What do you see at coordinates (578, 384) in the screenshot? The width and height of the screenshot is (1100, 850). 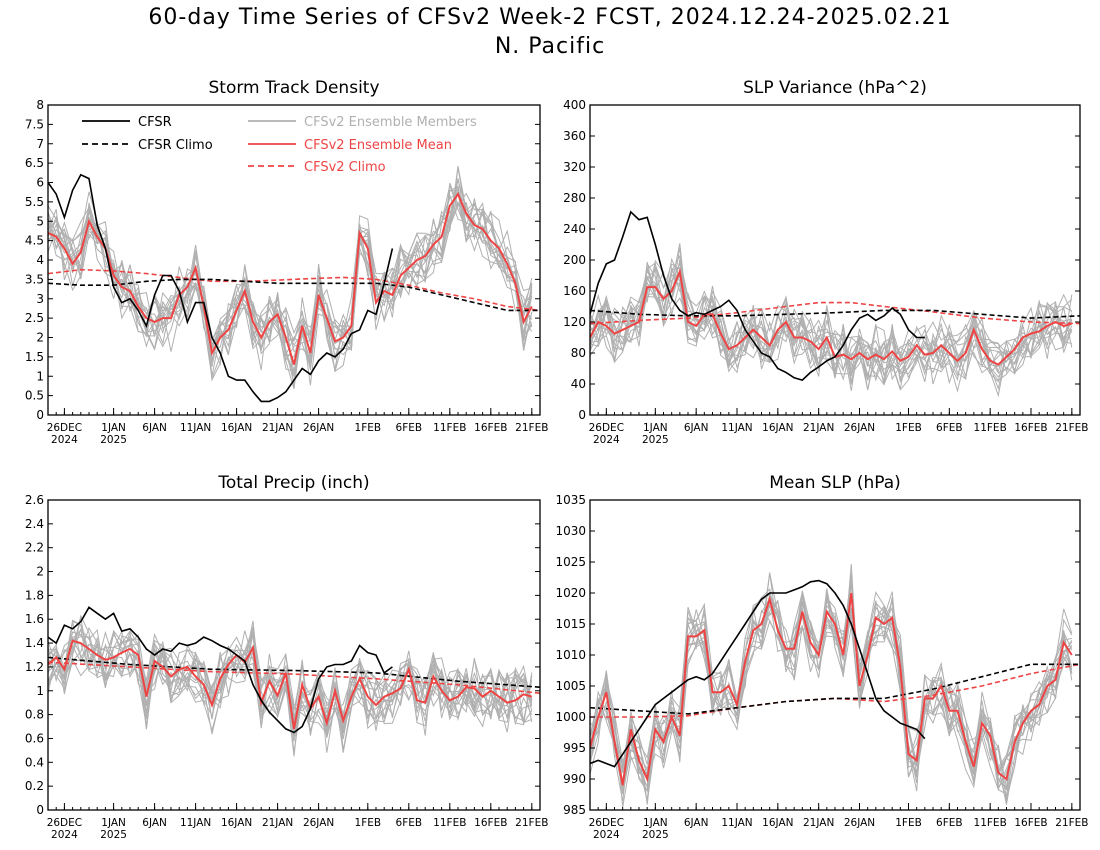 I see `y-tick-label: 40` at bounding box center [578, 384].